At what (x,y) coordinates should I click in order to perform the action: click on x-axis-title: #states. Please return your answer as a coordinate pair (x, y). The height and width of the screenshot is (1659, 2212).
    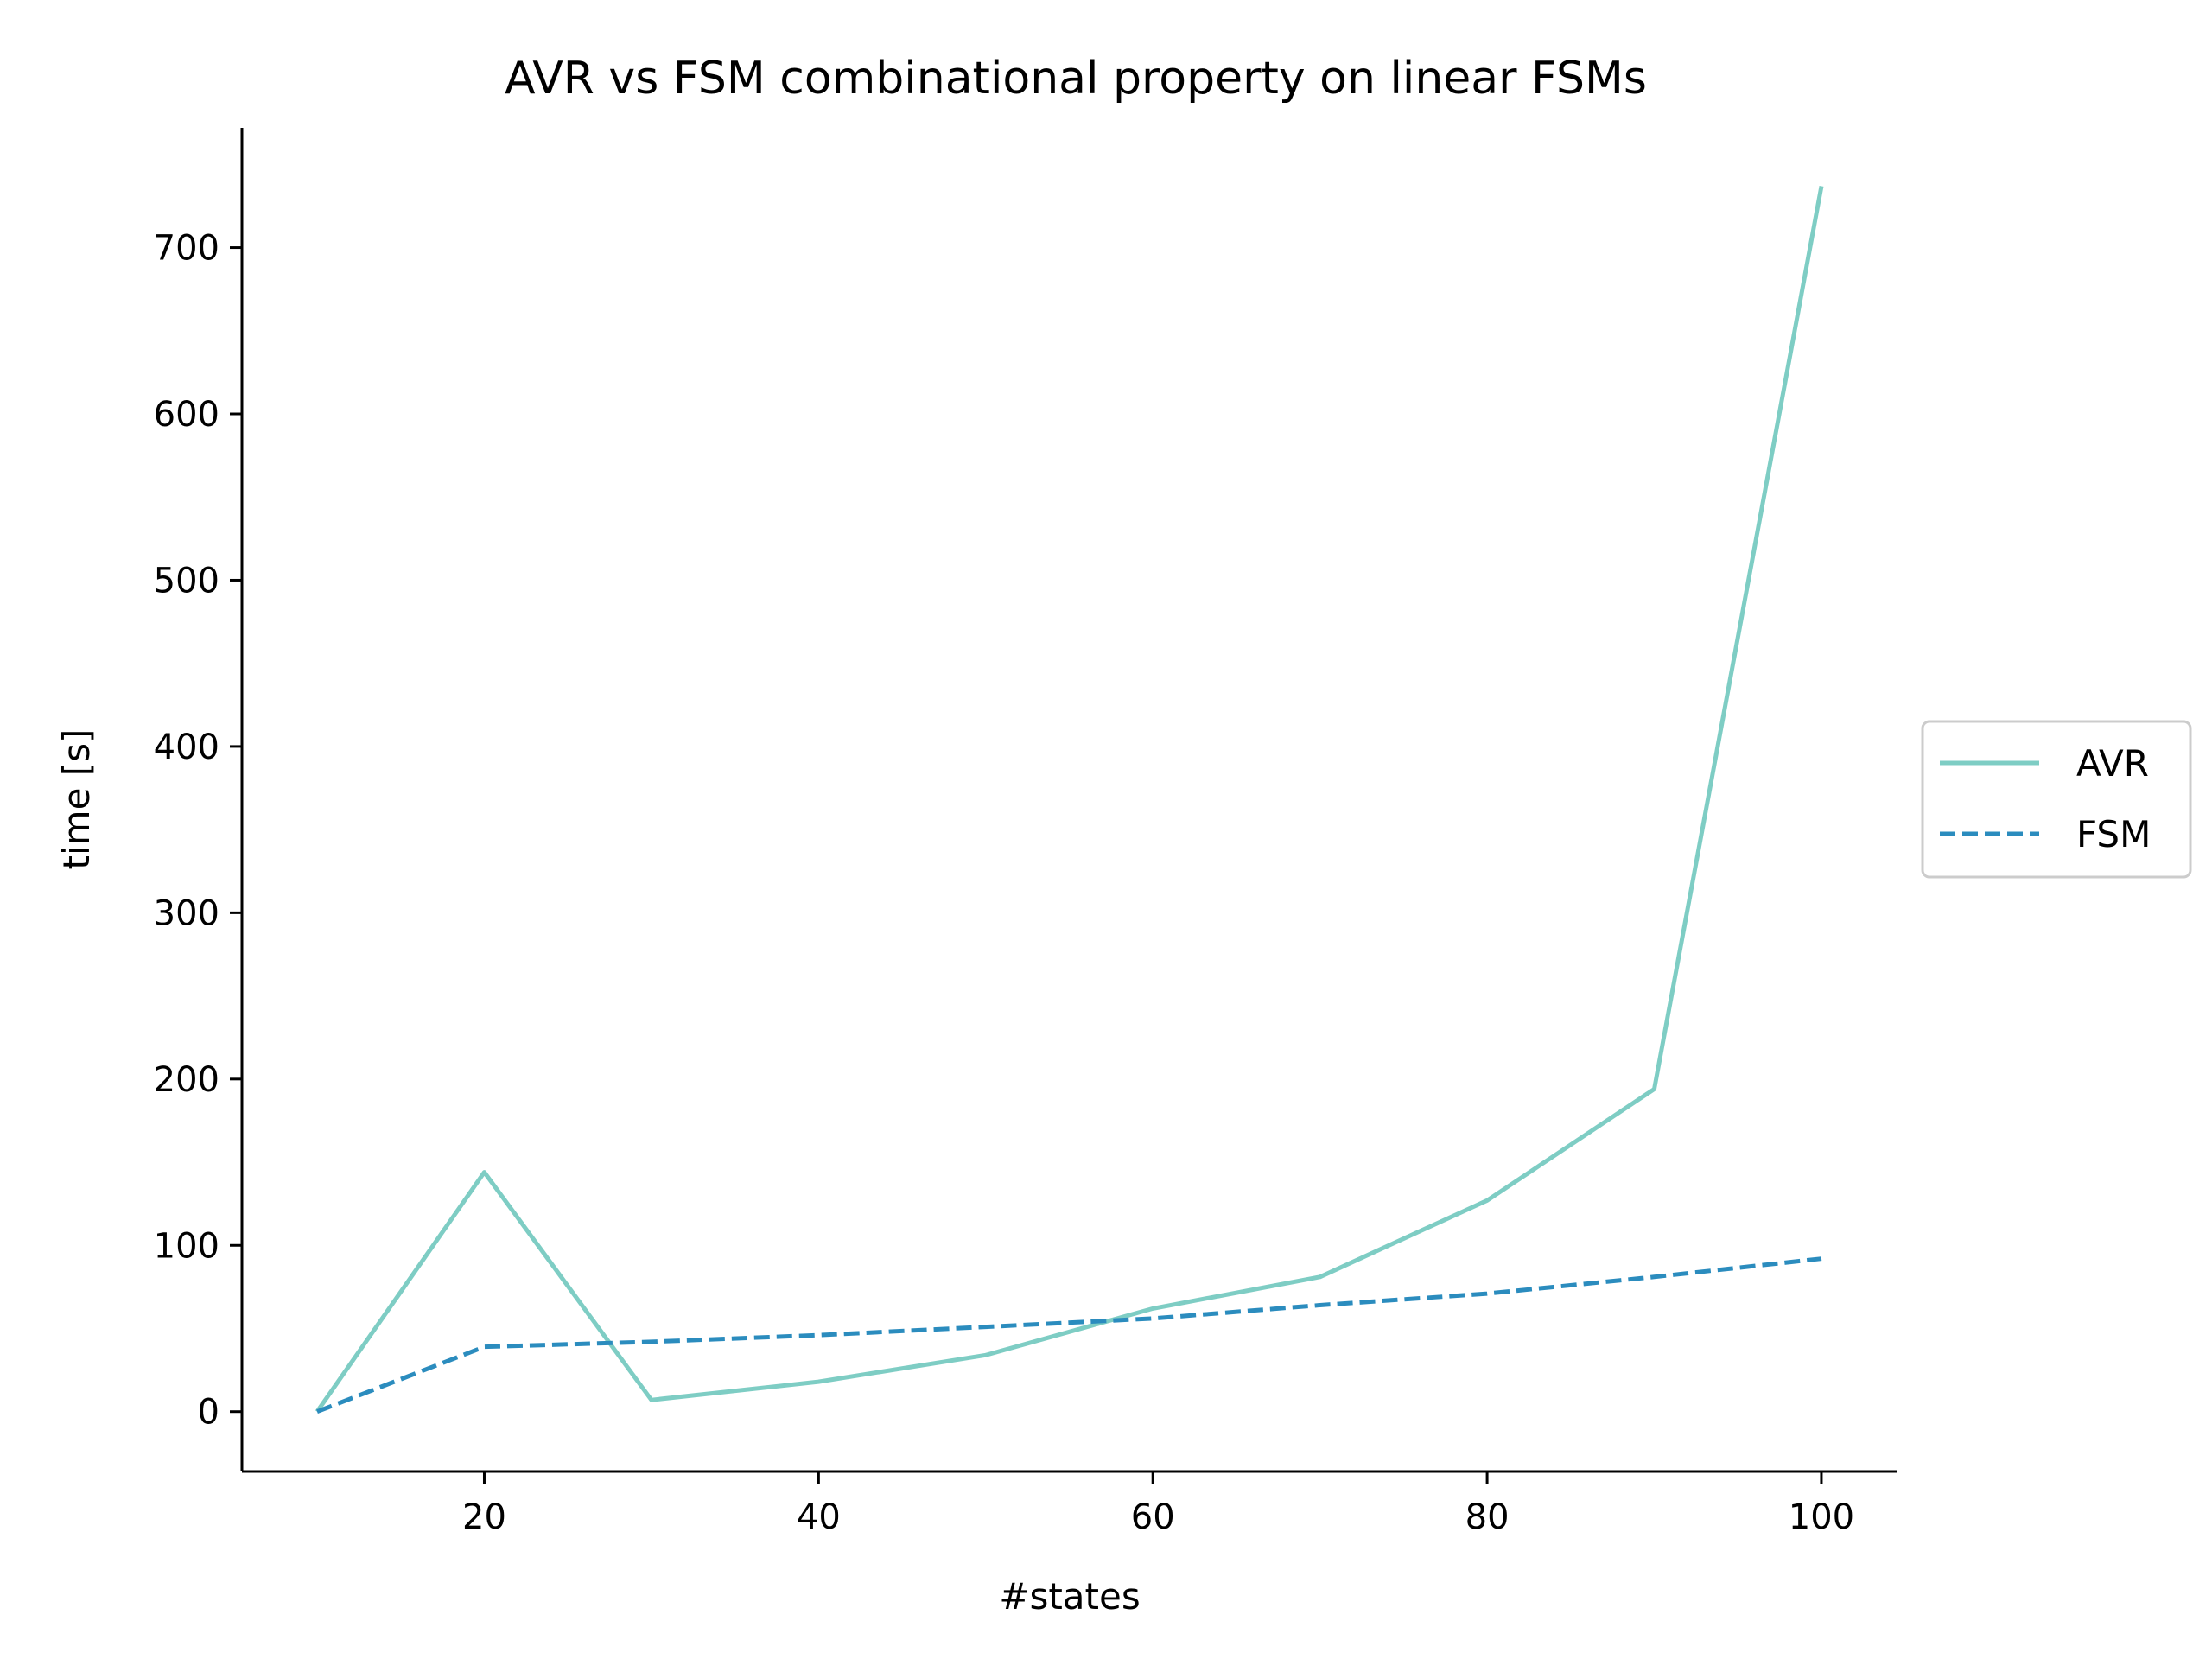
    Looking at the image, I should click on (1069, 1596).